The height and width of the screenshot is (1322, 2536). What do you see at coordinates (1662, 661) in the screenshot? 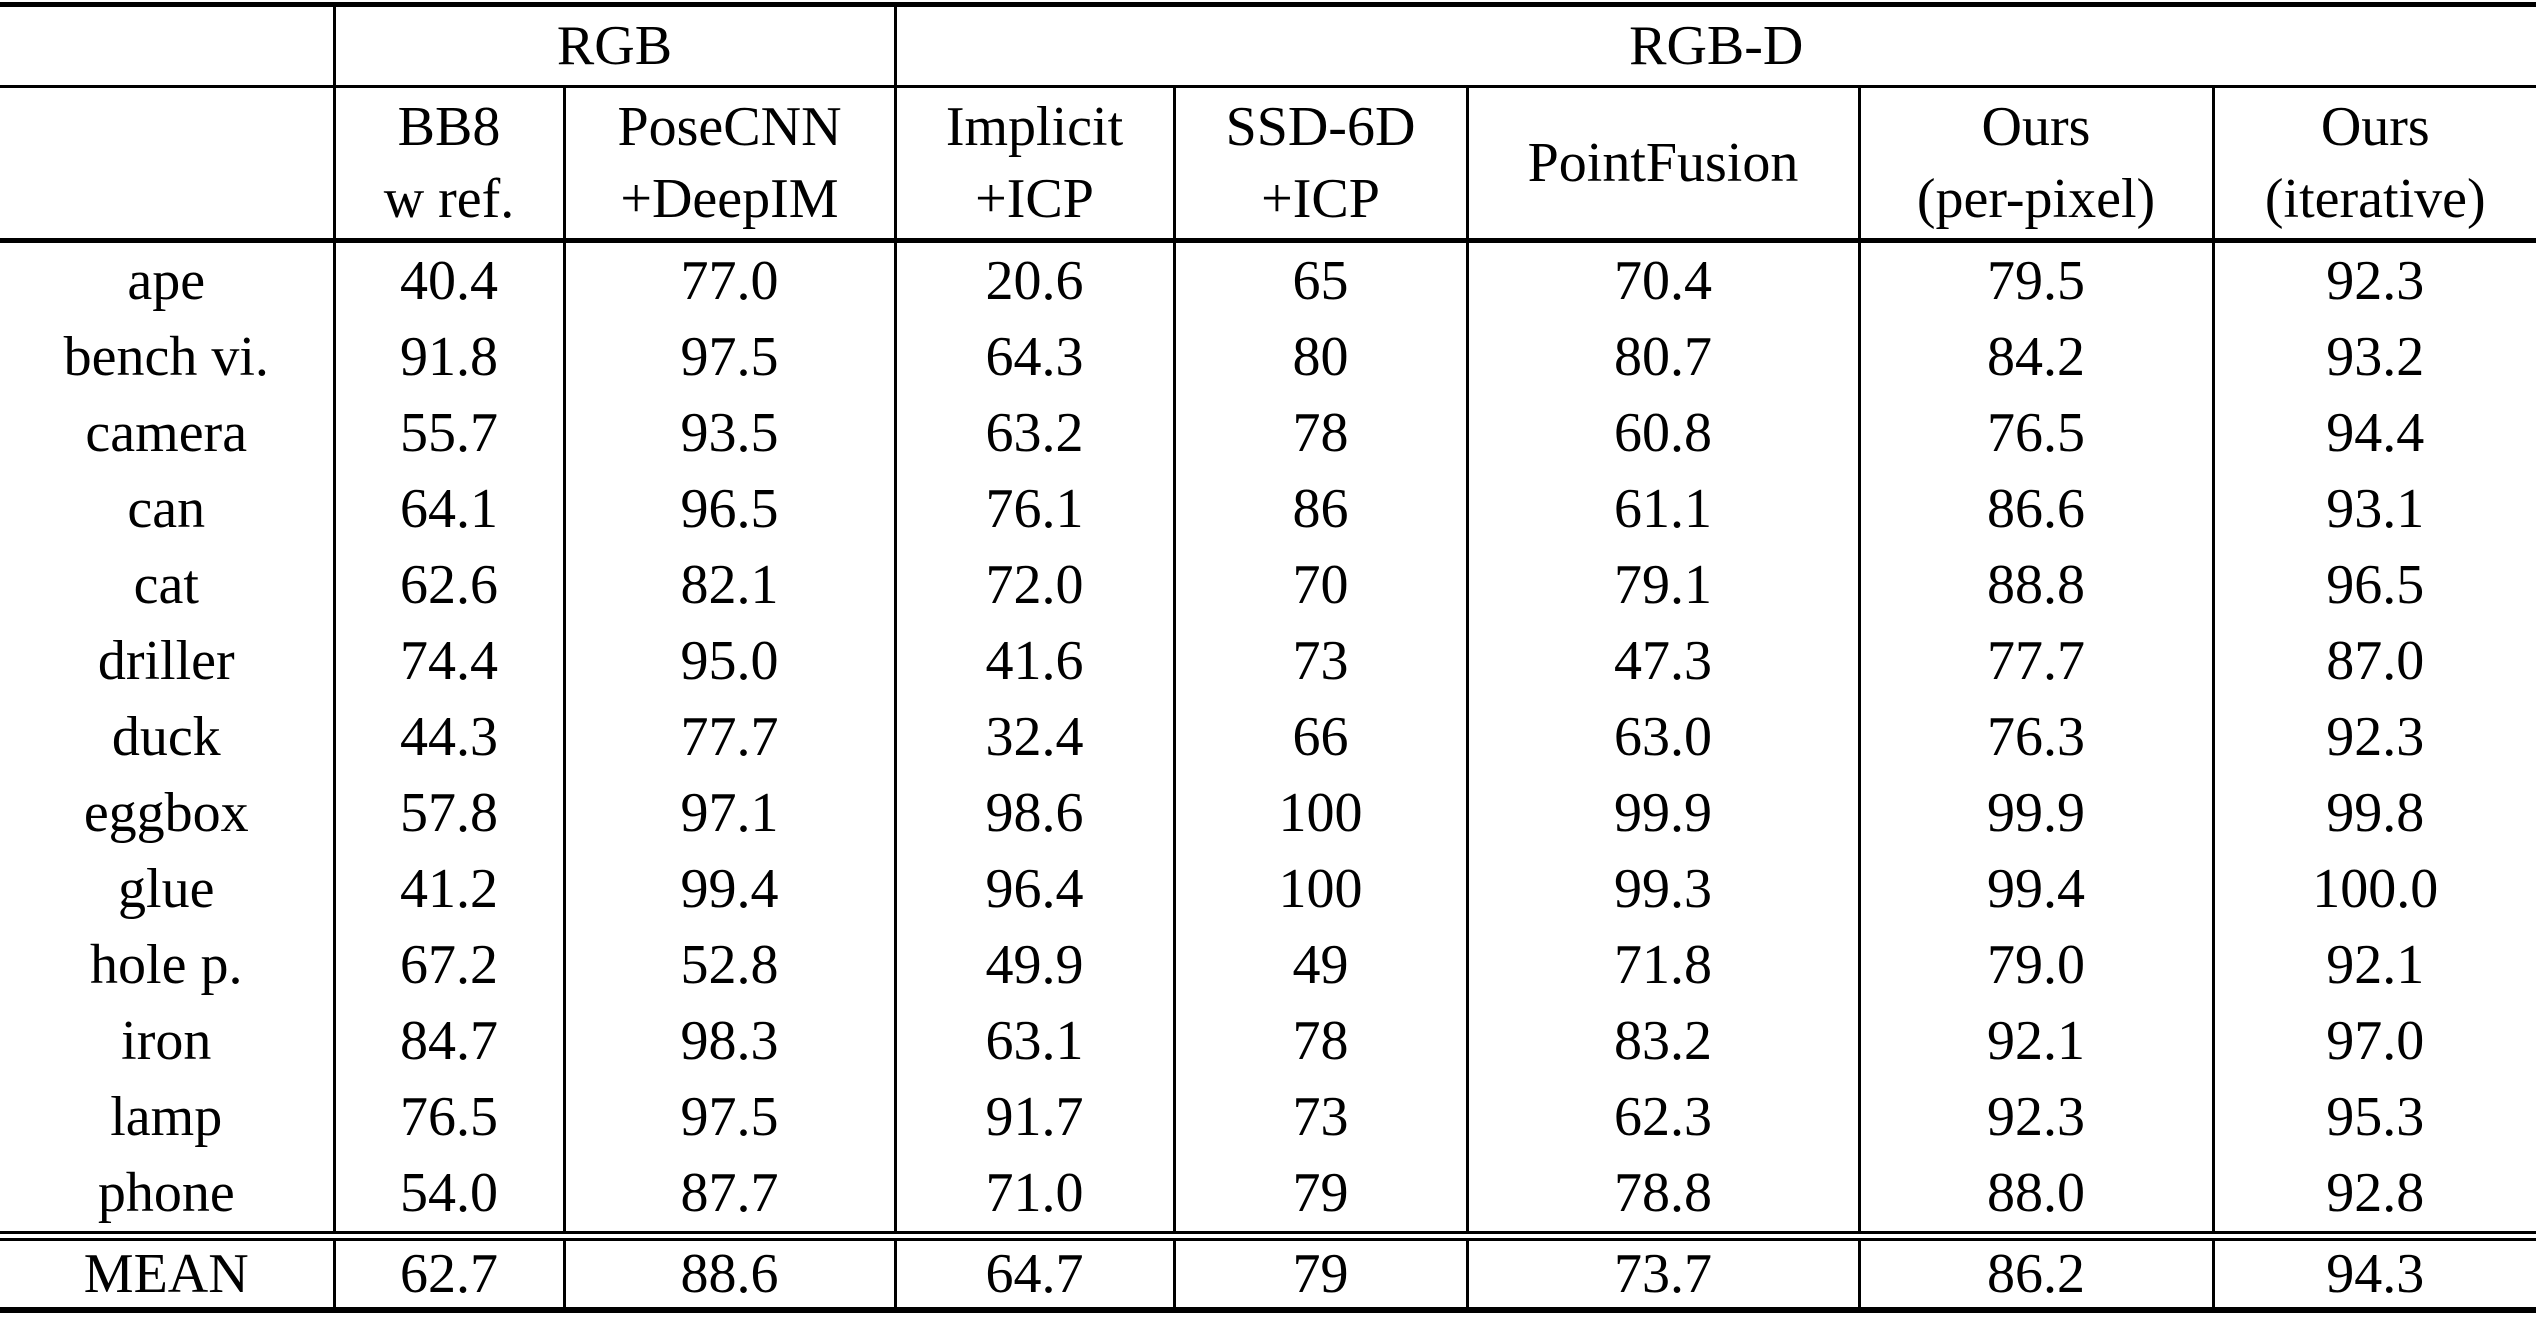
I see `value-cell: 47.3` at bounding box center [1662, 661].